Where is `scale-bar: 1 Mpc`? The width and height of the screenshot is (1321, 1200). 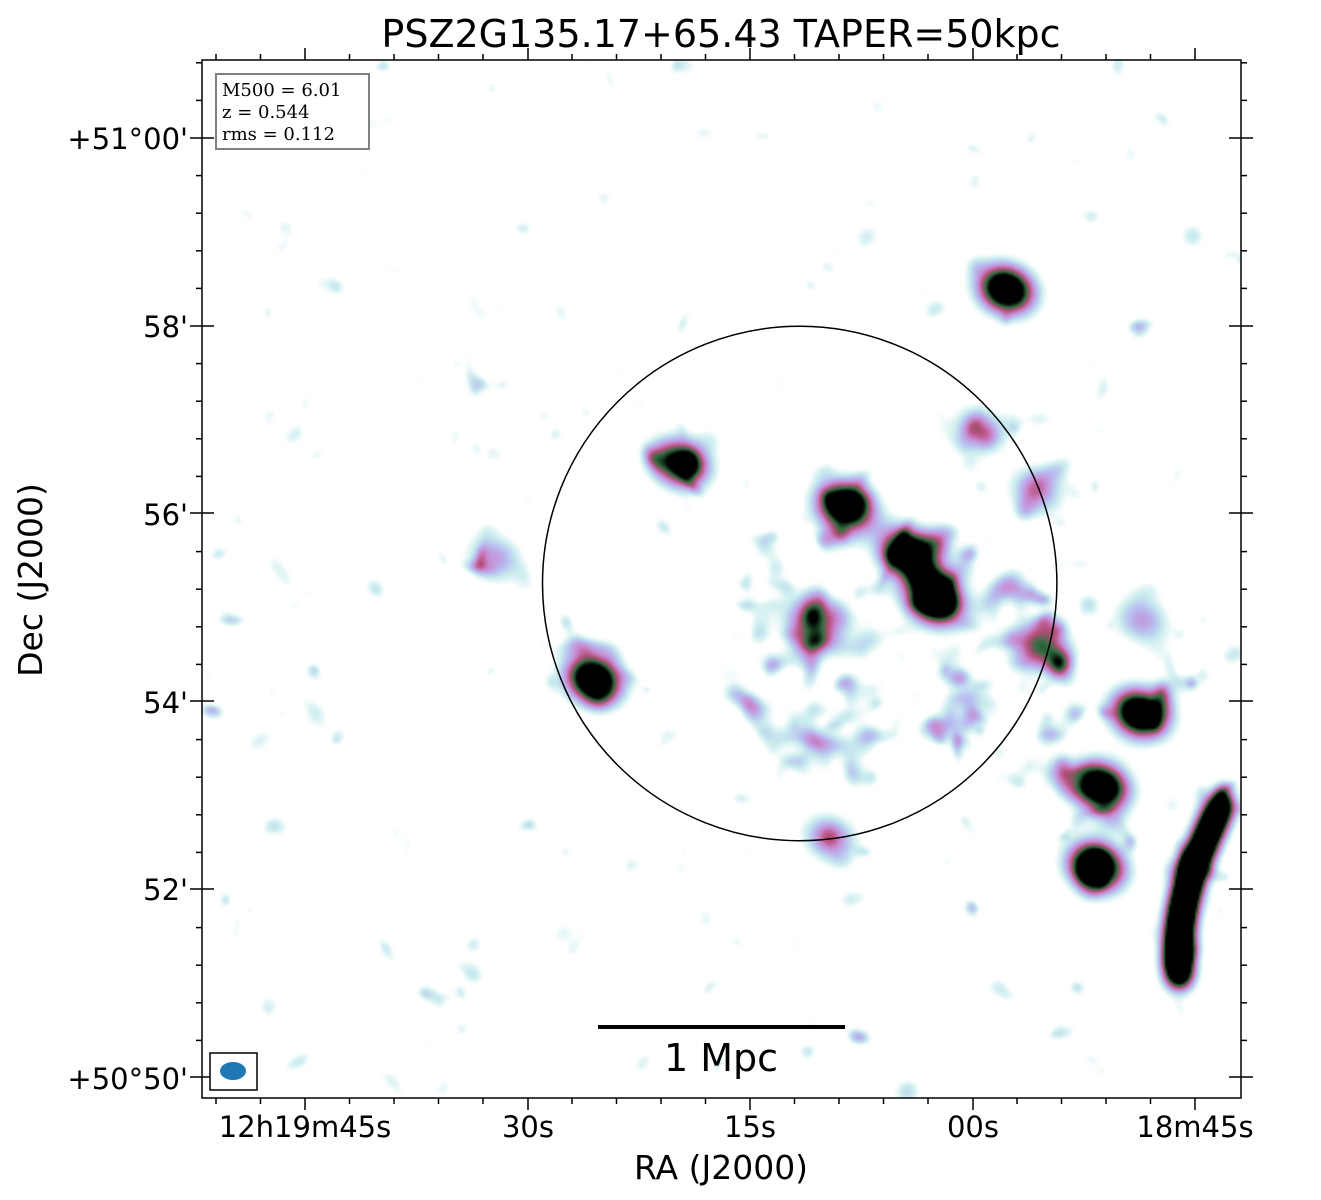 scale-bar: 1 Mpc is located at coordinates (721, 1052).